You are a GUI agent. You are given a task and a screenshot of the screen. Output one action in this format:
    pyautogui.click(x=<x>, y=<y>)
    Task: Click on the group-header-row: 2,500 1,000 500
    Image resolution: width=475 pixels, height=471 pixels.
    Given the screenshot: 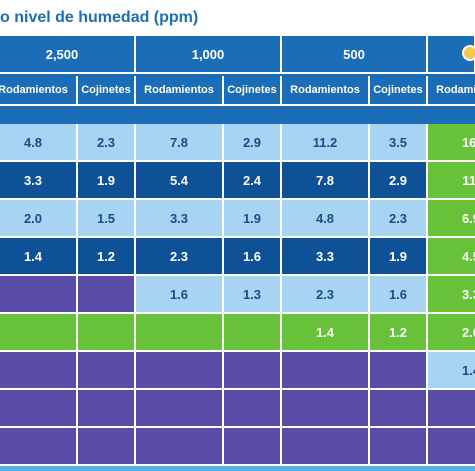 What is the action you would take?
    pyautogui.click(x=237, y=55)
    